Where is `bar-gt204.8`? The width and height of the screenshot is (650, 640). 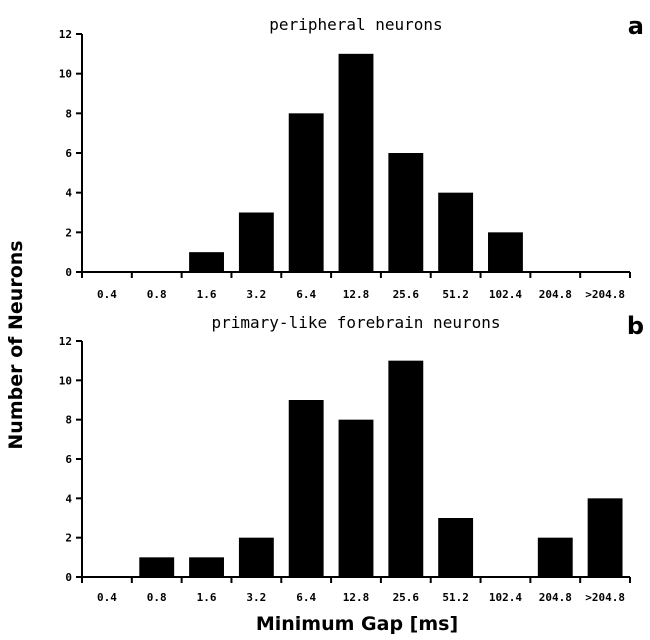 bar-gt204.8 is located at coordinates (605, 537).